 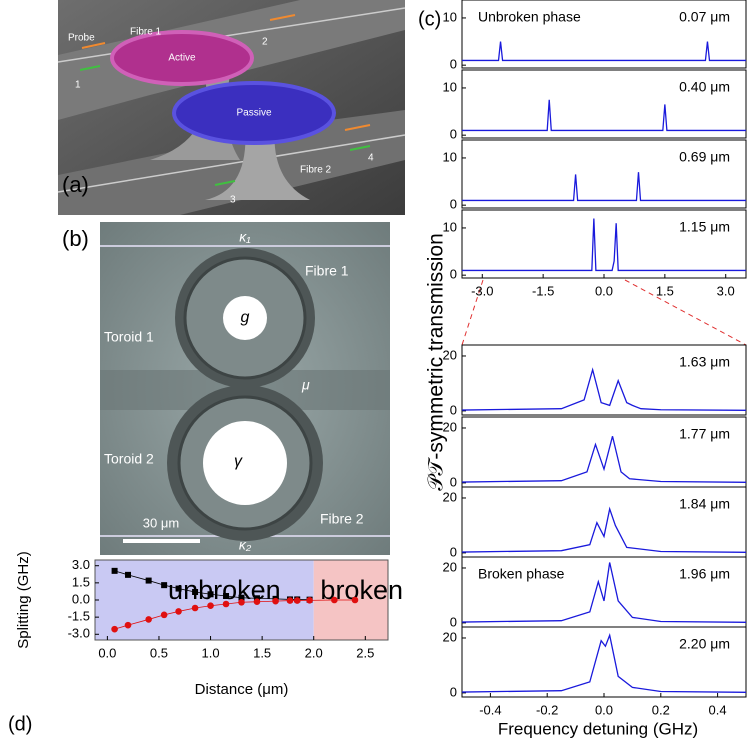 What do you see at coordinates (365, 652) in the screenshot?
I see `x-tick-label: 2.5` at bounding box center [365, 652].